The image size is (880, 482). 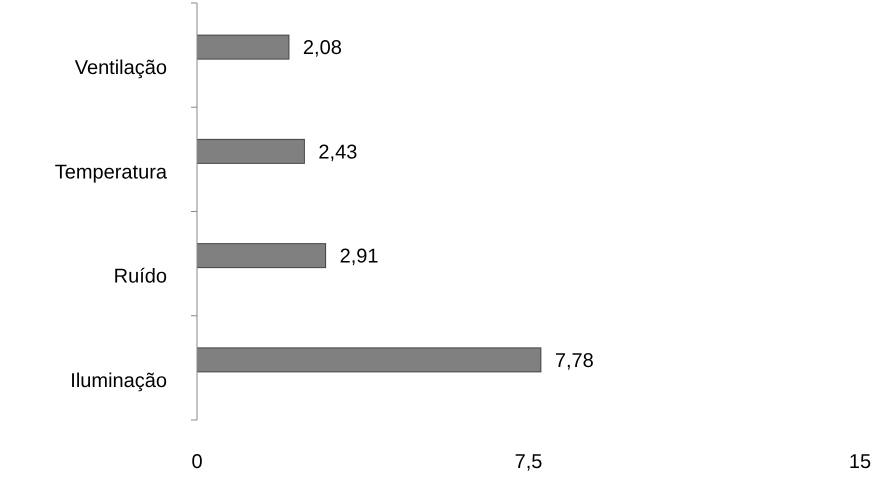 What do you see at coordinates (338, 152) in the screenshot?
I see `data-label: 2,43` at bounding box center [338, 152].